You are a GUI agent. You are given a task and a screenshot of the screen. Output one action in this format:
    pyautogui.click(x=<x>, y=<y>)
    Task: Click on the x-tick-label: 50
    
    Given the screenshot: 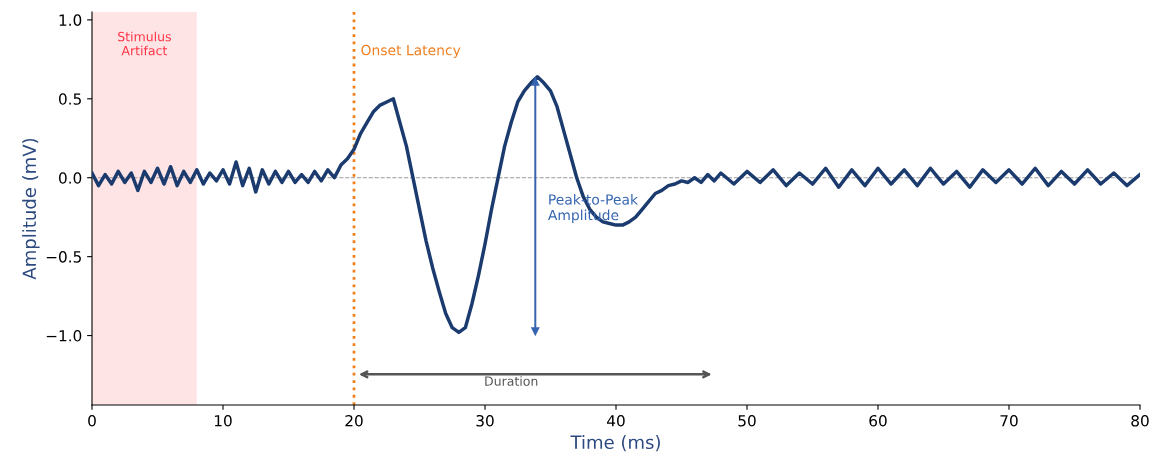 What is the action you would take?
    pyautogui.click(x=747, y=420)
    